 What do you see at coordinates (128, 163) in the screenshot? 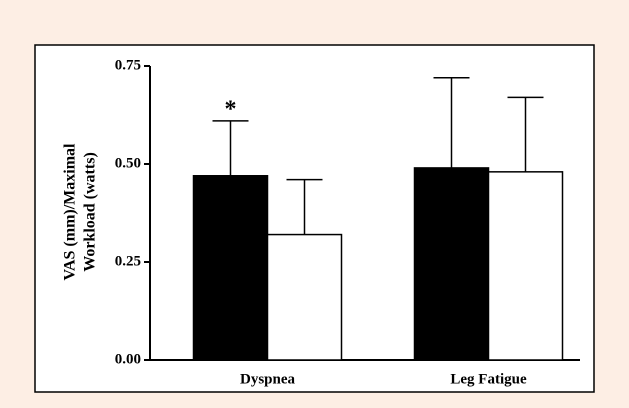
I see `y-tick-label: 0.50` at bounding box center [128, 163].